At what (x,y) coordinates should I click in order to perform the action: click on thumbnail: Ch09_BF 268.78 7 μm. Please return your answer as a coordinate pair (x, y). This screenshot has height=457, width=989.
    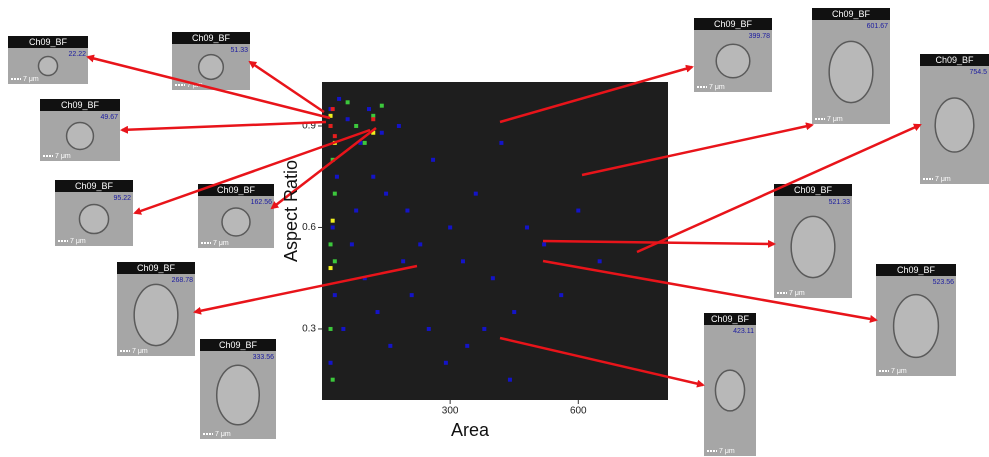
    Looking at the image, I should click on (156, 309).